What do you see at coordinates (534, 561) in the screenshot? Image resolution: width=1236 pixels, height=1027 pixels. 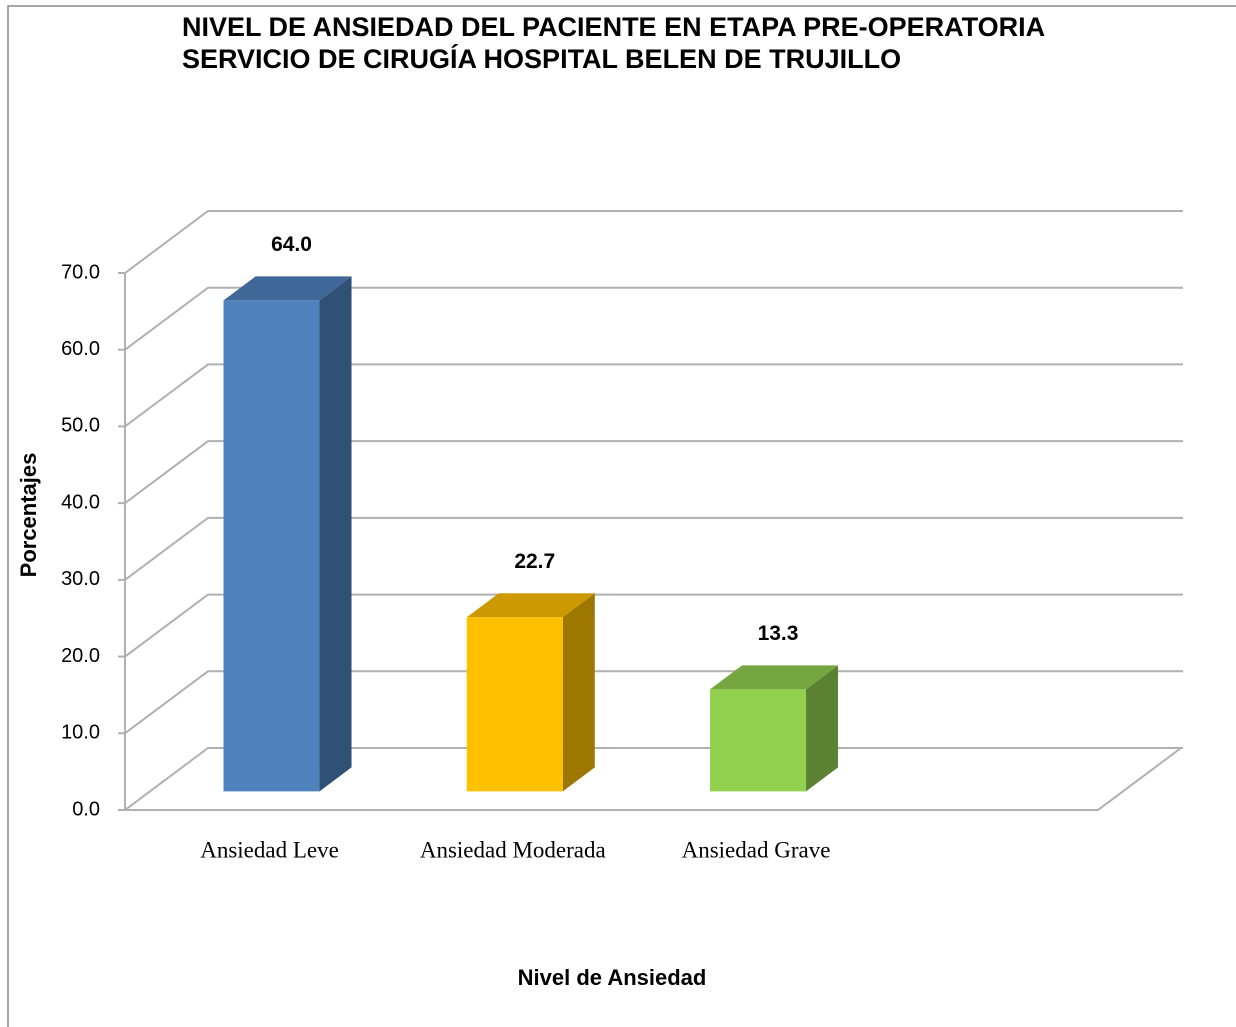 I see `value-label: 22.7` at bounding box center [534, 561].